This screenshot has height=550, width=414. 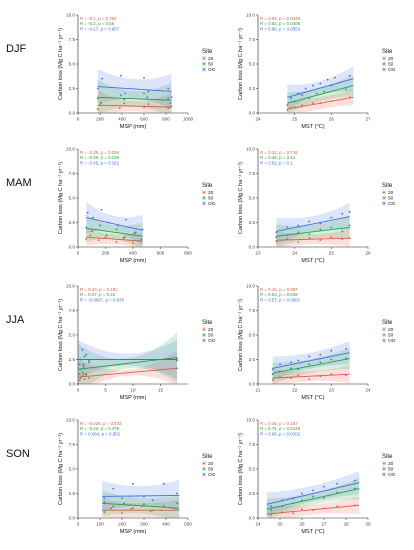 What do you see at coordinates (188, 524) in the screenshot?
I see `x-tick-label: 500` at bounding box center [188, 524].